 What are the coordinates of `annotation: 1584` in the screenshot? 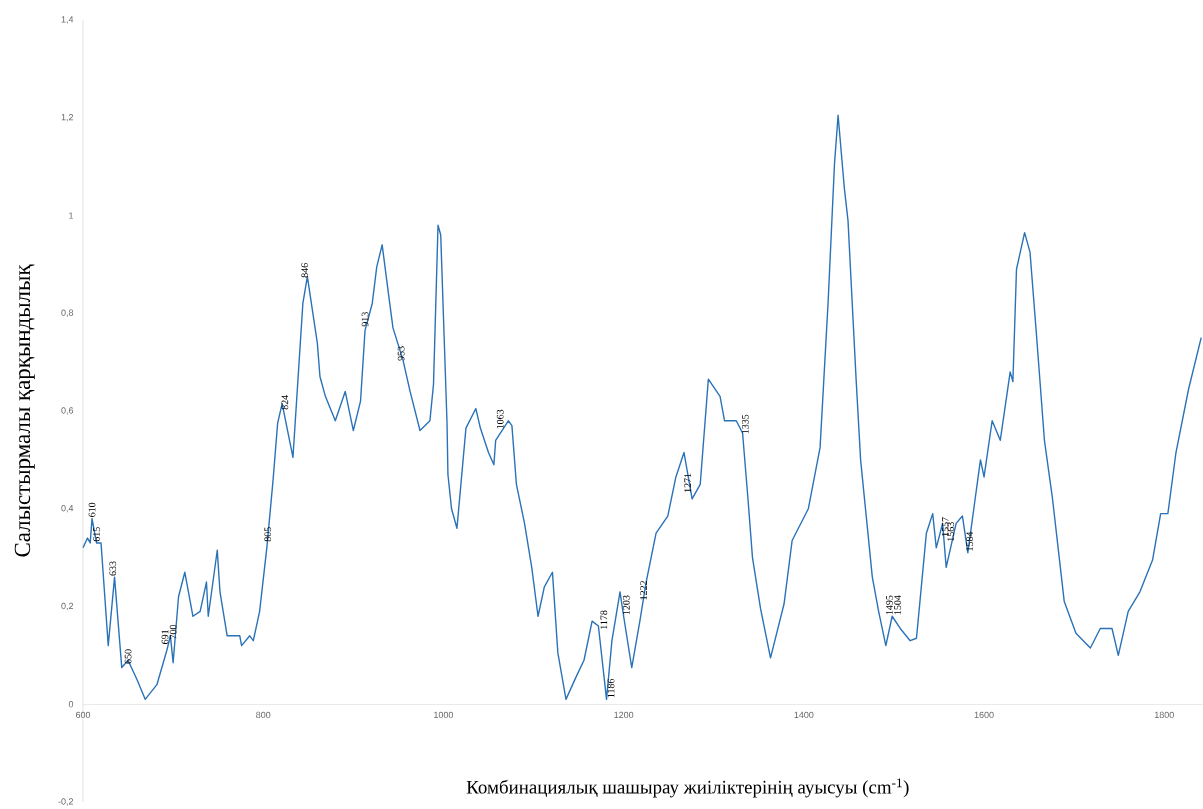 It's located at (969, 541).